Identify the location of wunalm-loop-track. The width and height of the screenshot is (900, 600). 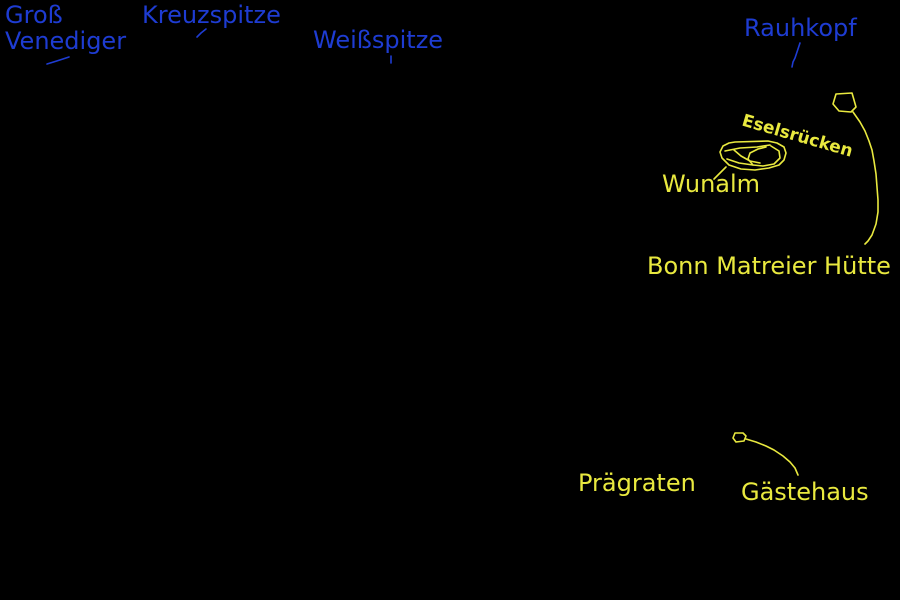
(753, 155).